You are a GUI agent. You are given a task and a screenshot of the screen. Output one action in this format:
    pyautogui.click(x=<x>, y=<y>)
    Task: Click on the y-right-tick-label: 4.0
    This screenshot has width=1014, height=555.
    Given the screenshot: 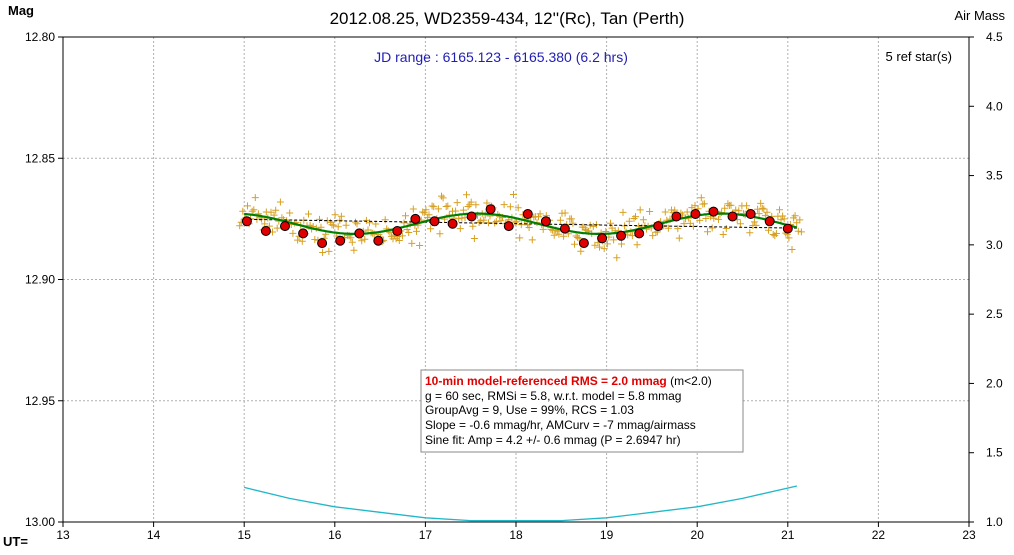 What is the action you would take?
    pyautogui.click(x=994, y=106)
    